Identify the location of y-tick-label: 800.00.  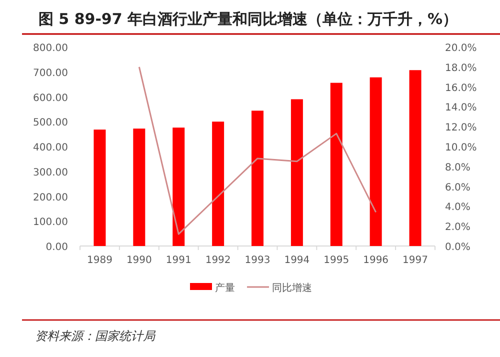
(50, 48).